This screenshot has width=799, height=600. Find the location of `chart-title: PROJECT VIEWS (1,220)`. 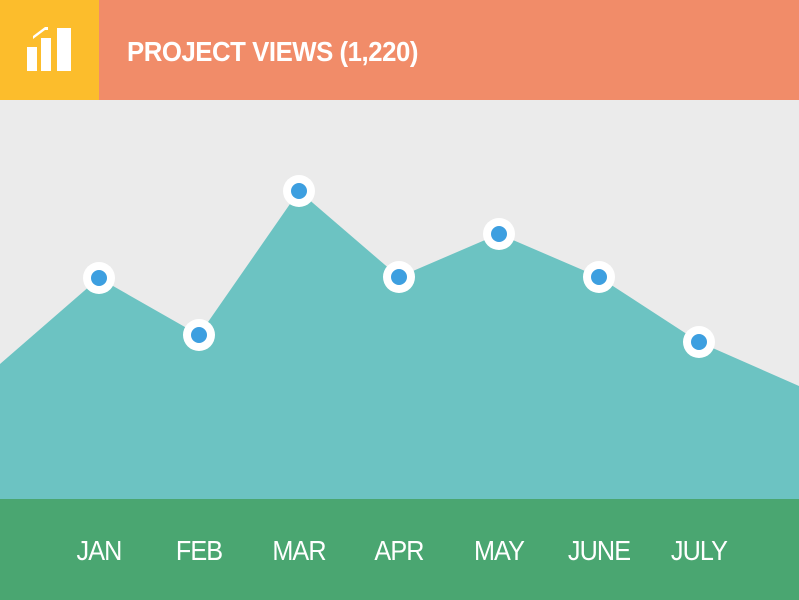

chart-title: PROJECT VIEWS (1,220) is located at coordinates (272, 51).